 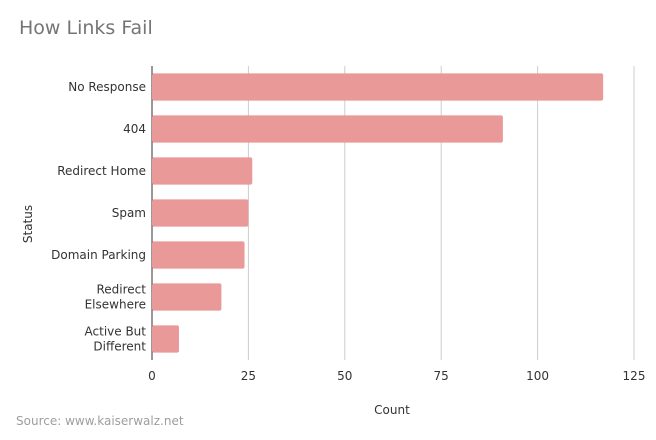 What do you see at coordinates (119, 347) in the screenshot?
I see `y-tick-label: Different` at bounding box center [119, 347].